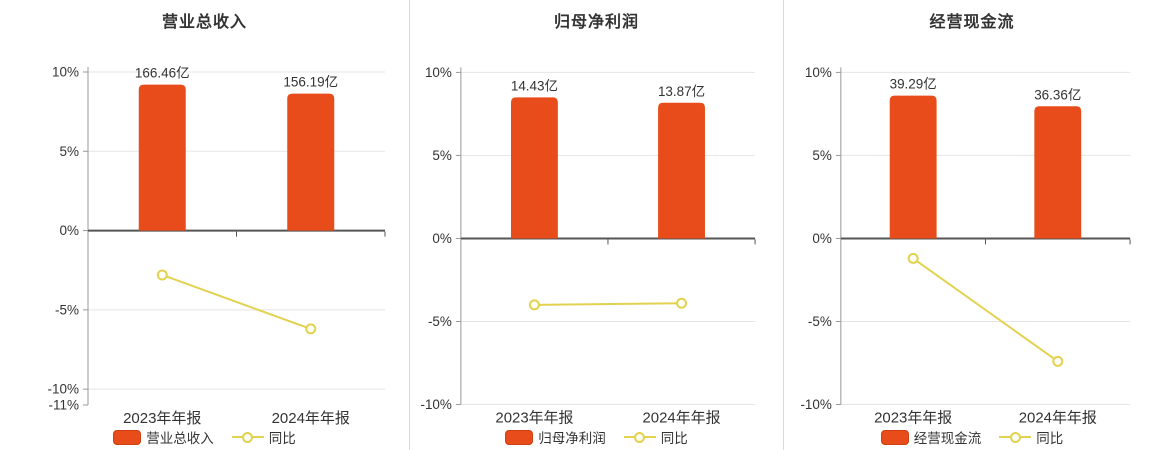 Image resolution: width=1160 pixels, height=450 pixels. I want to click on bar-value-label: 156.19亿, so click(310, 82).